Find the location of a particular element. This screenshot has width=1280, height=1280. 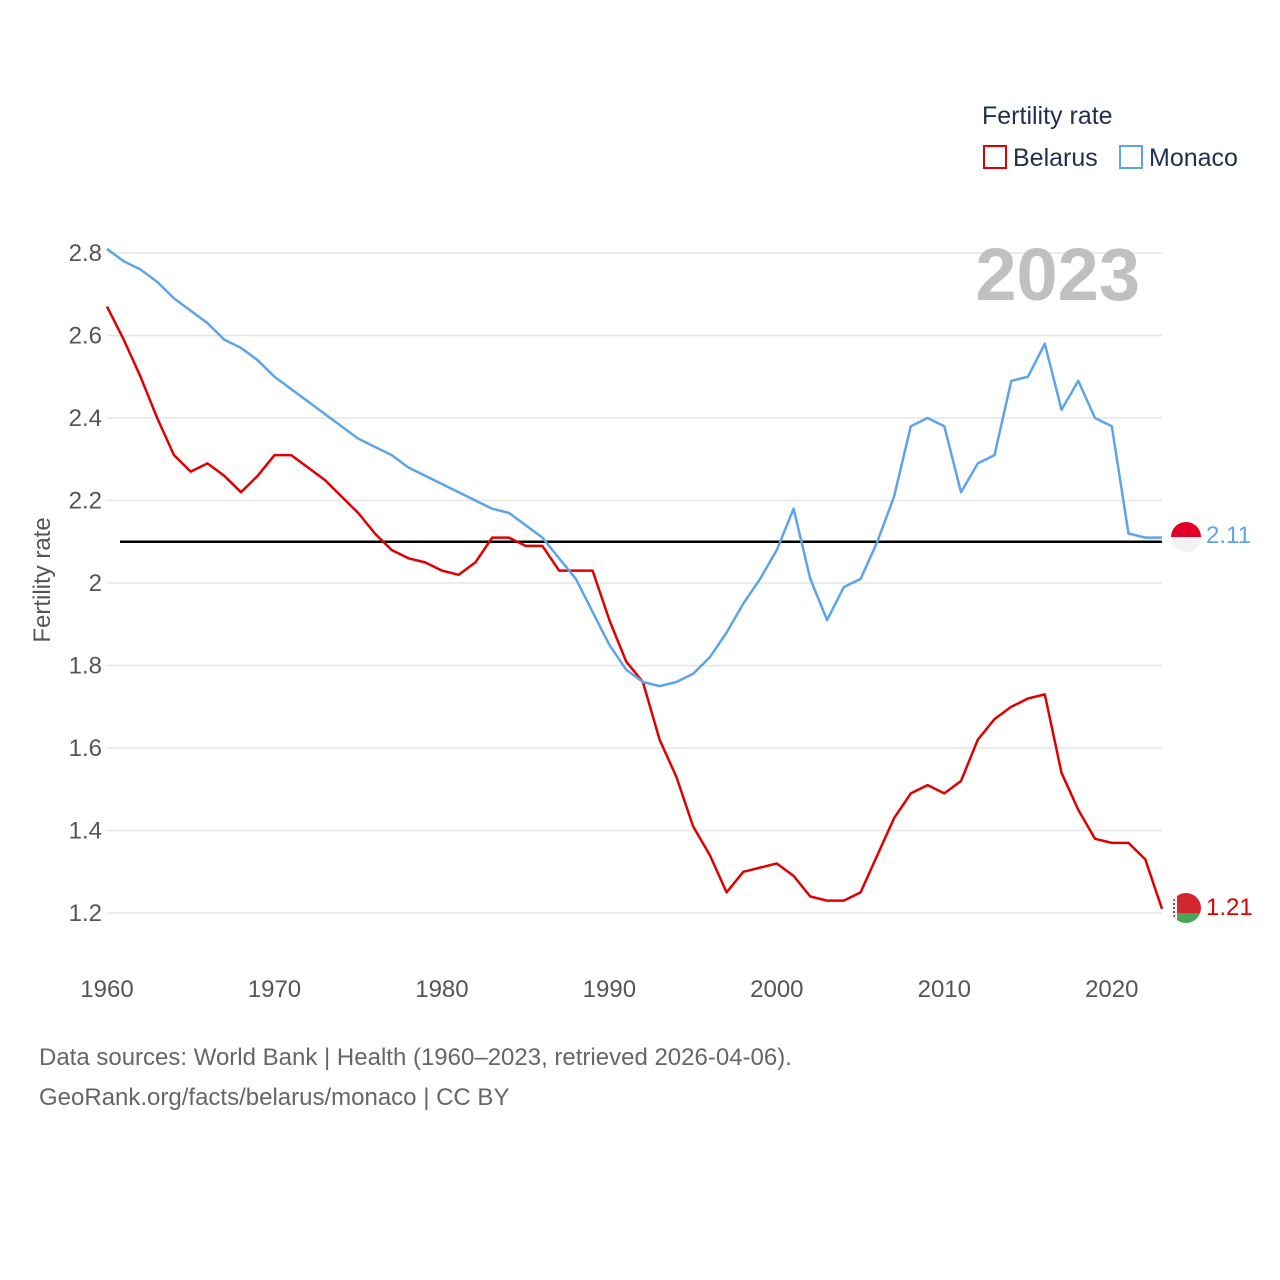

footer-link: GeoRank.org/facts/belarus/monaco | CC BY is located at coordinates (274, 1097).